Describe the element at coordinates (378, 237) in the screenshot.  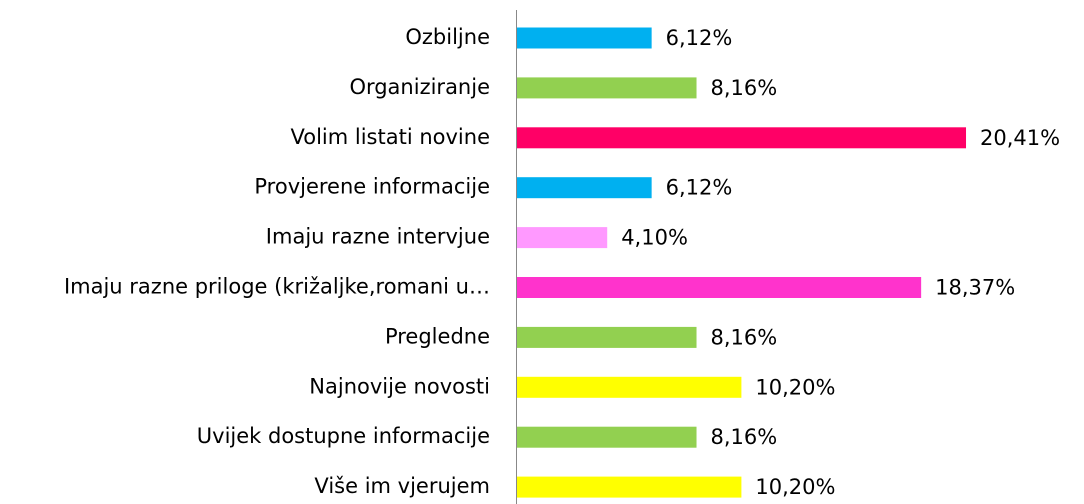
I see `category-label: Imaju razne intervjue` at that location.